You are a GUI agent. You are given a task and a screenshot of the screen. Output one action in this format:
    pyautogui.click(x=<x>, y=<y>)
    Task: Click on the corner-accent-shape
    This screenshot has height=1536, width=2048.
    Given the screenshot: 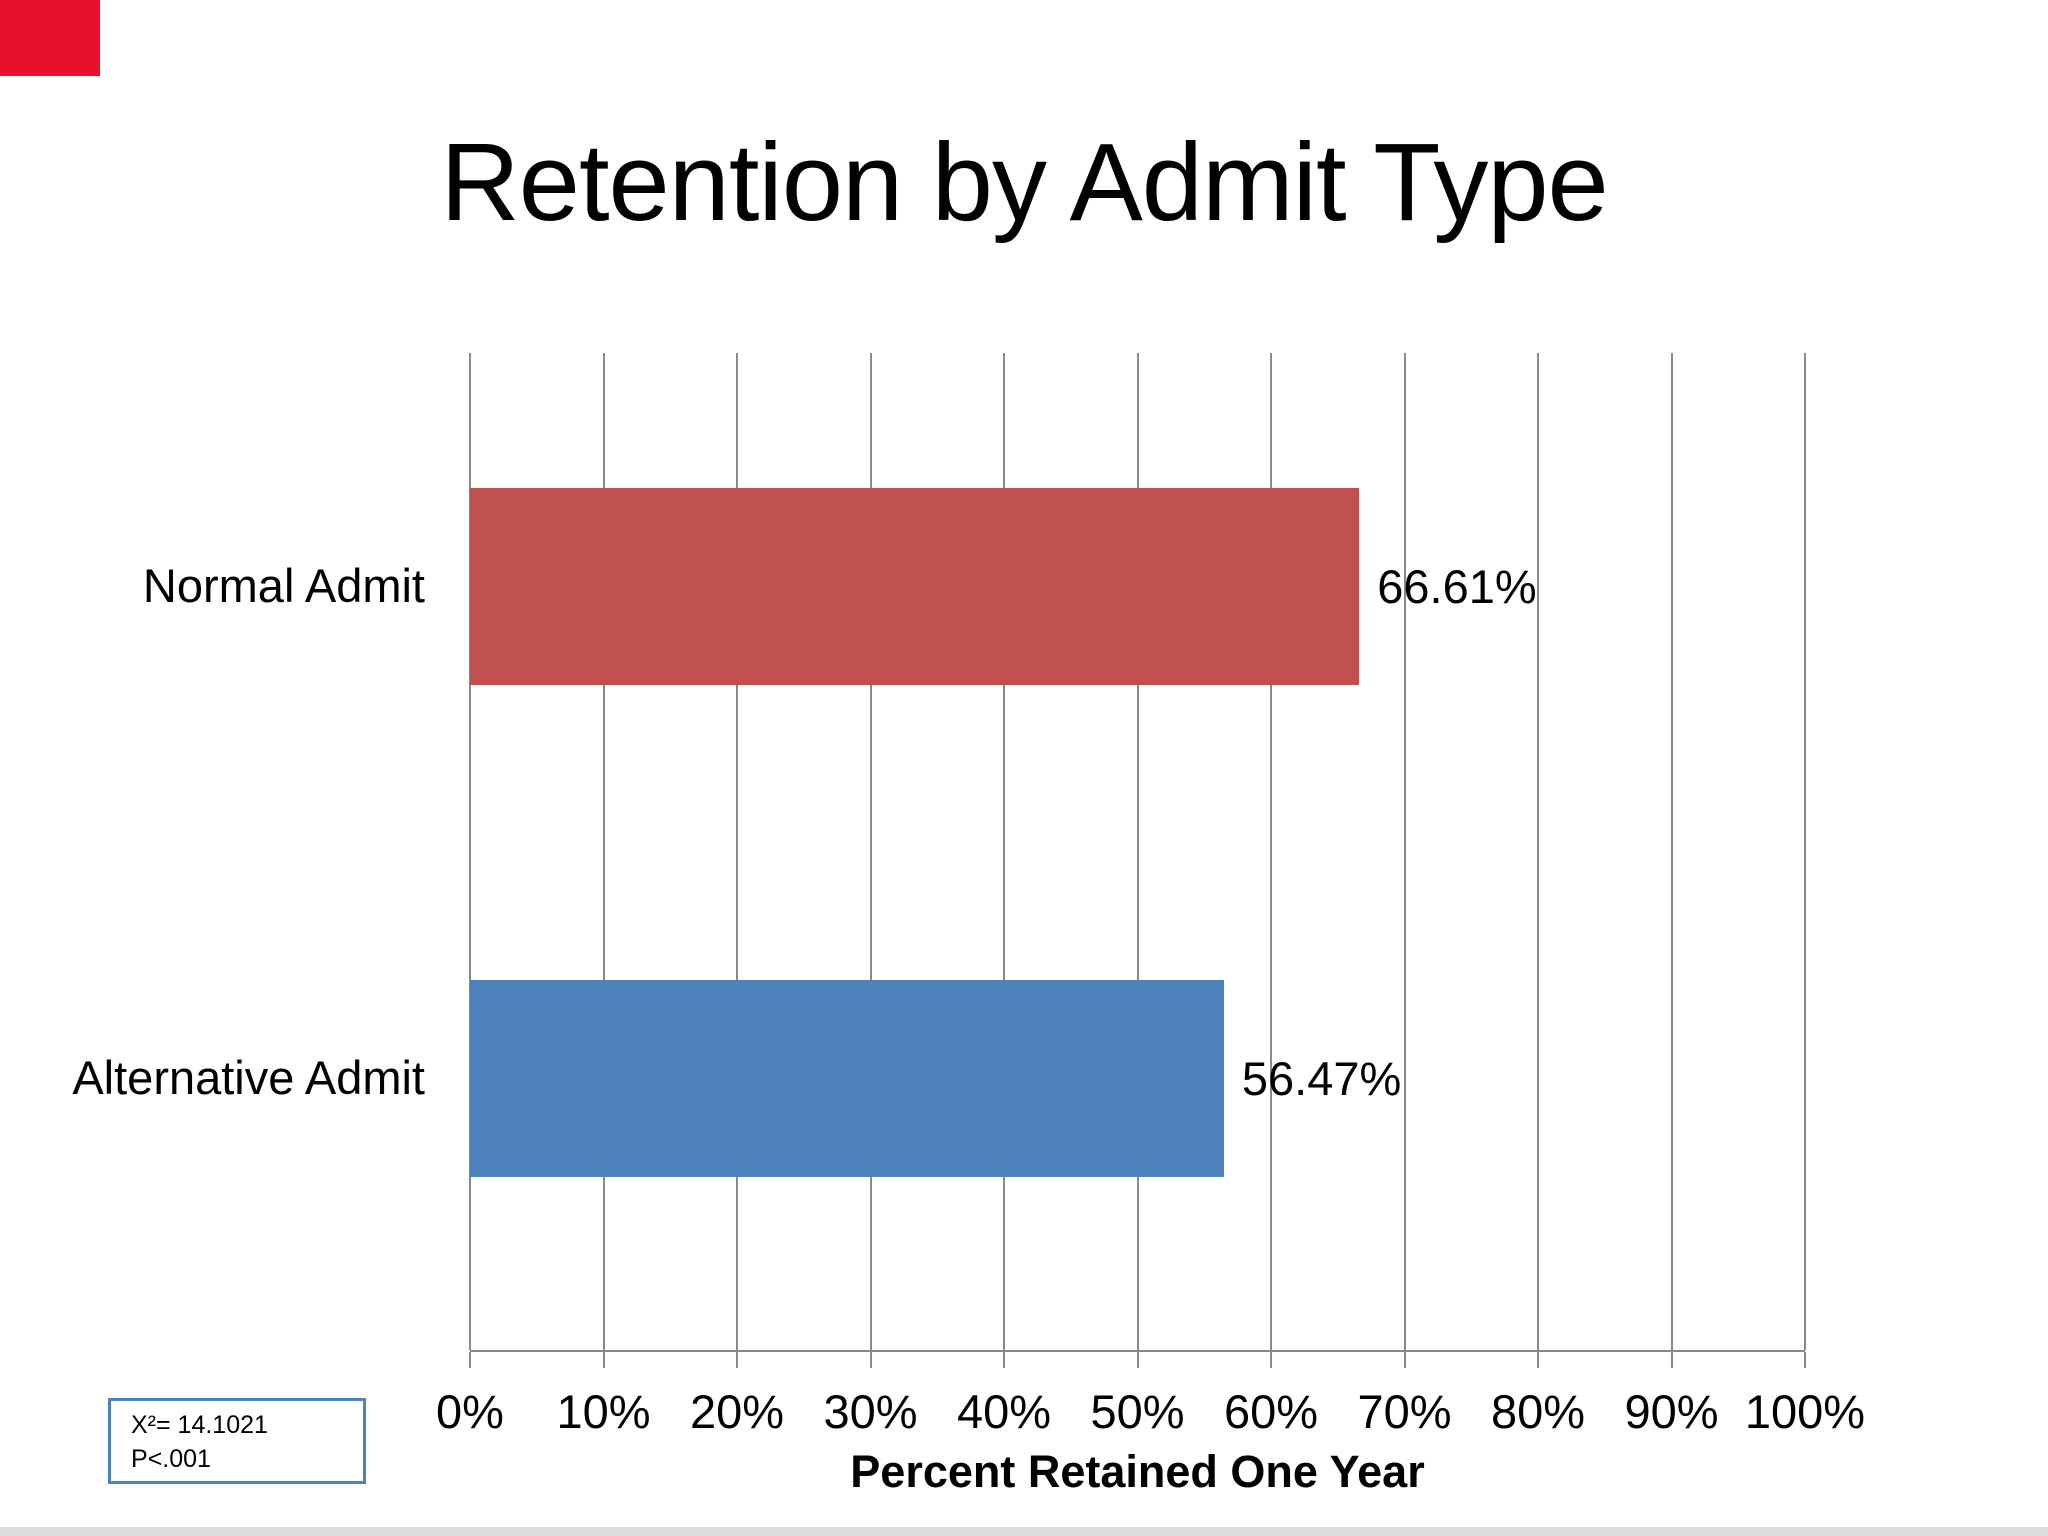 What is the action you would take?
    pyautogui.click(x=50, y=38)
    